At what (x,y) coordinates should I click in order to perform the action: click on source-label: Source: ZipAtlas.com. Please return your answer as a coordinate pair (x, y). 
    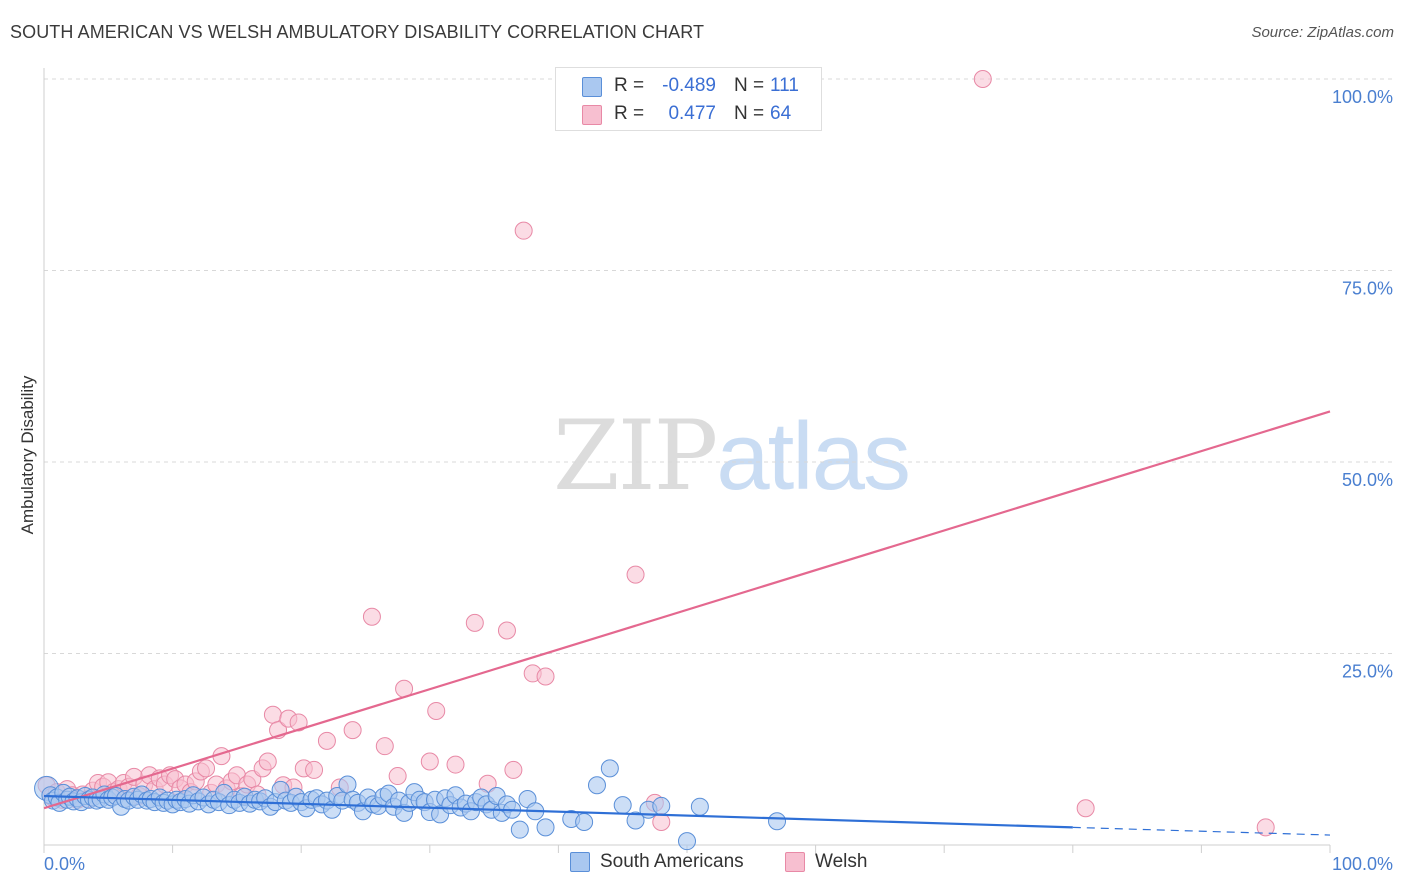
    Looking at the image, I should click on (1322, 32).